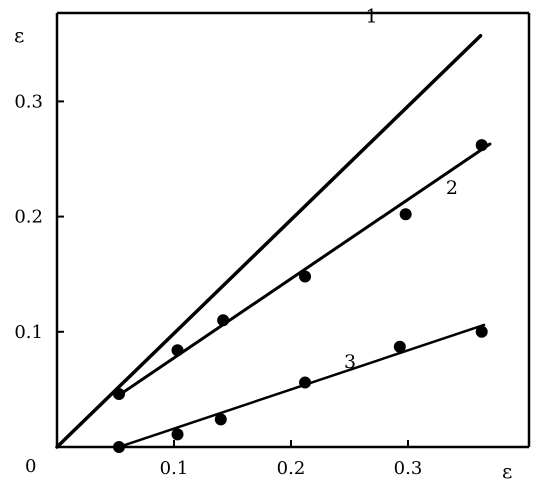  What do you see at coordinates (372, 17) in the screenshot?
I see `series-label: 1` at bounding box center [372, 17].